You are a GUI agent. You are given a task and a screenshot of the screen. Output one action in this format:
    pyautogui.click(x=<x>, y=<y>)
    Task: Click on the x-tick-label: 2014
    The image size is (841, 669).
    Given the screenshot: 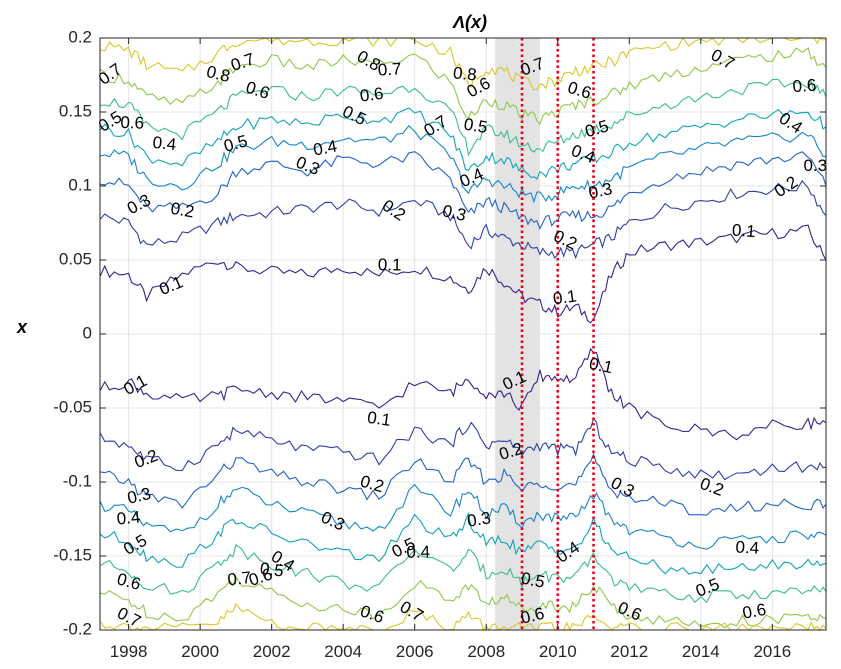 What is the action you would take?
    pyautogui.click(x=701, y=651)
    